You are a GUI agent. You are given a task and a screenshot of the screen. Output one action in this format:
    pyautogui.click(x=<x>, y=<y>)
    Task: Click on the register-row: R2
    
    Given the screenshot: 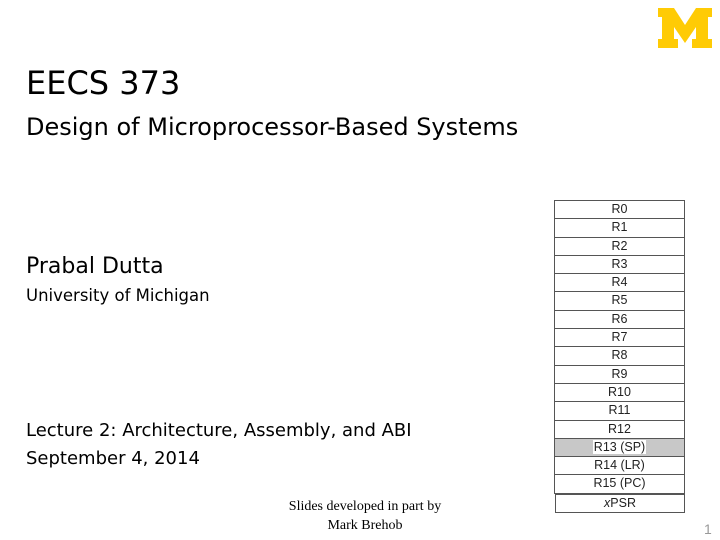 What is the action you would take?
    pyautogui.click(x=619, y=247)
    